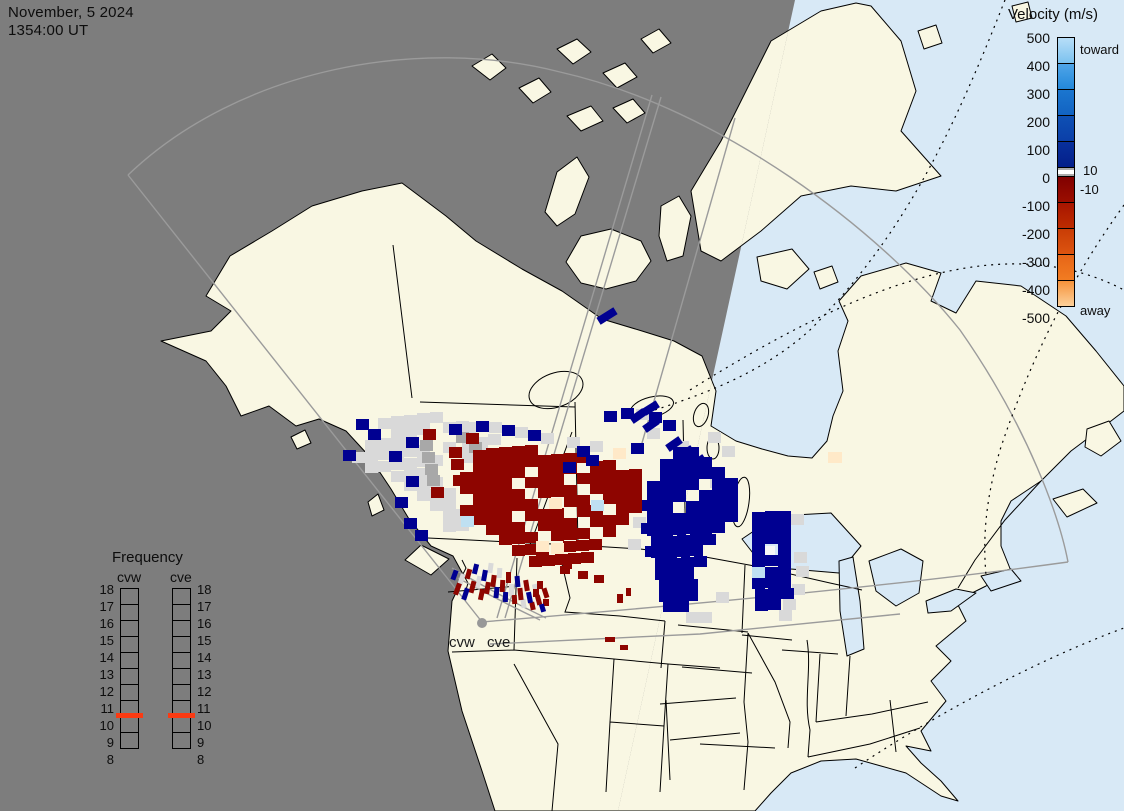 Image resolution: width=1124 pixels, height=811 pixels. Describe the element at coordinates (1095, 310) in the screenshot. I see `velocity-away-label: away` at that location.